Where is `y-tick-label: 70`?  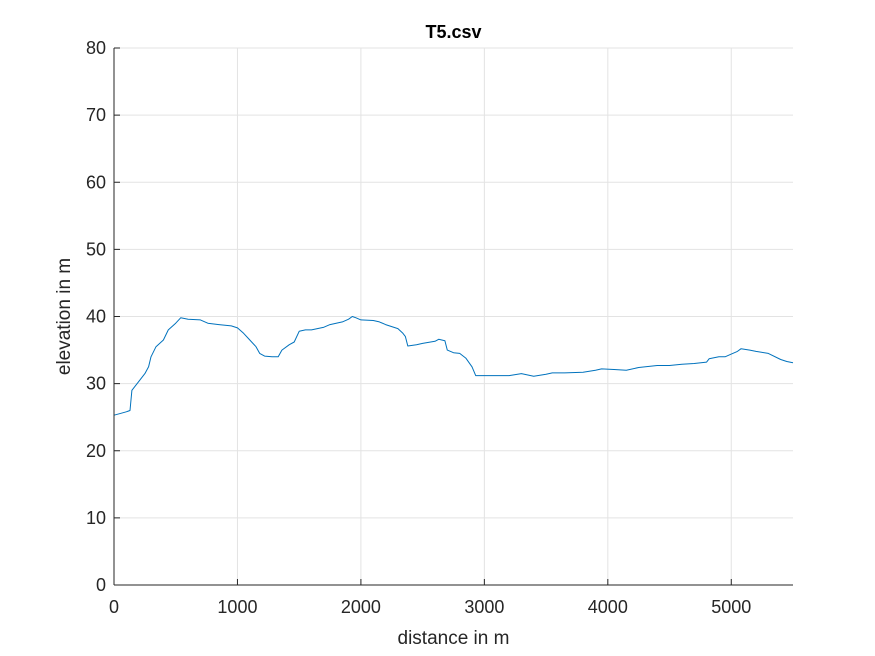 y-tick-label: 70 is located at coordinates (96, 115).